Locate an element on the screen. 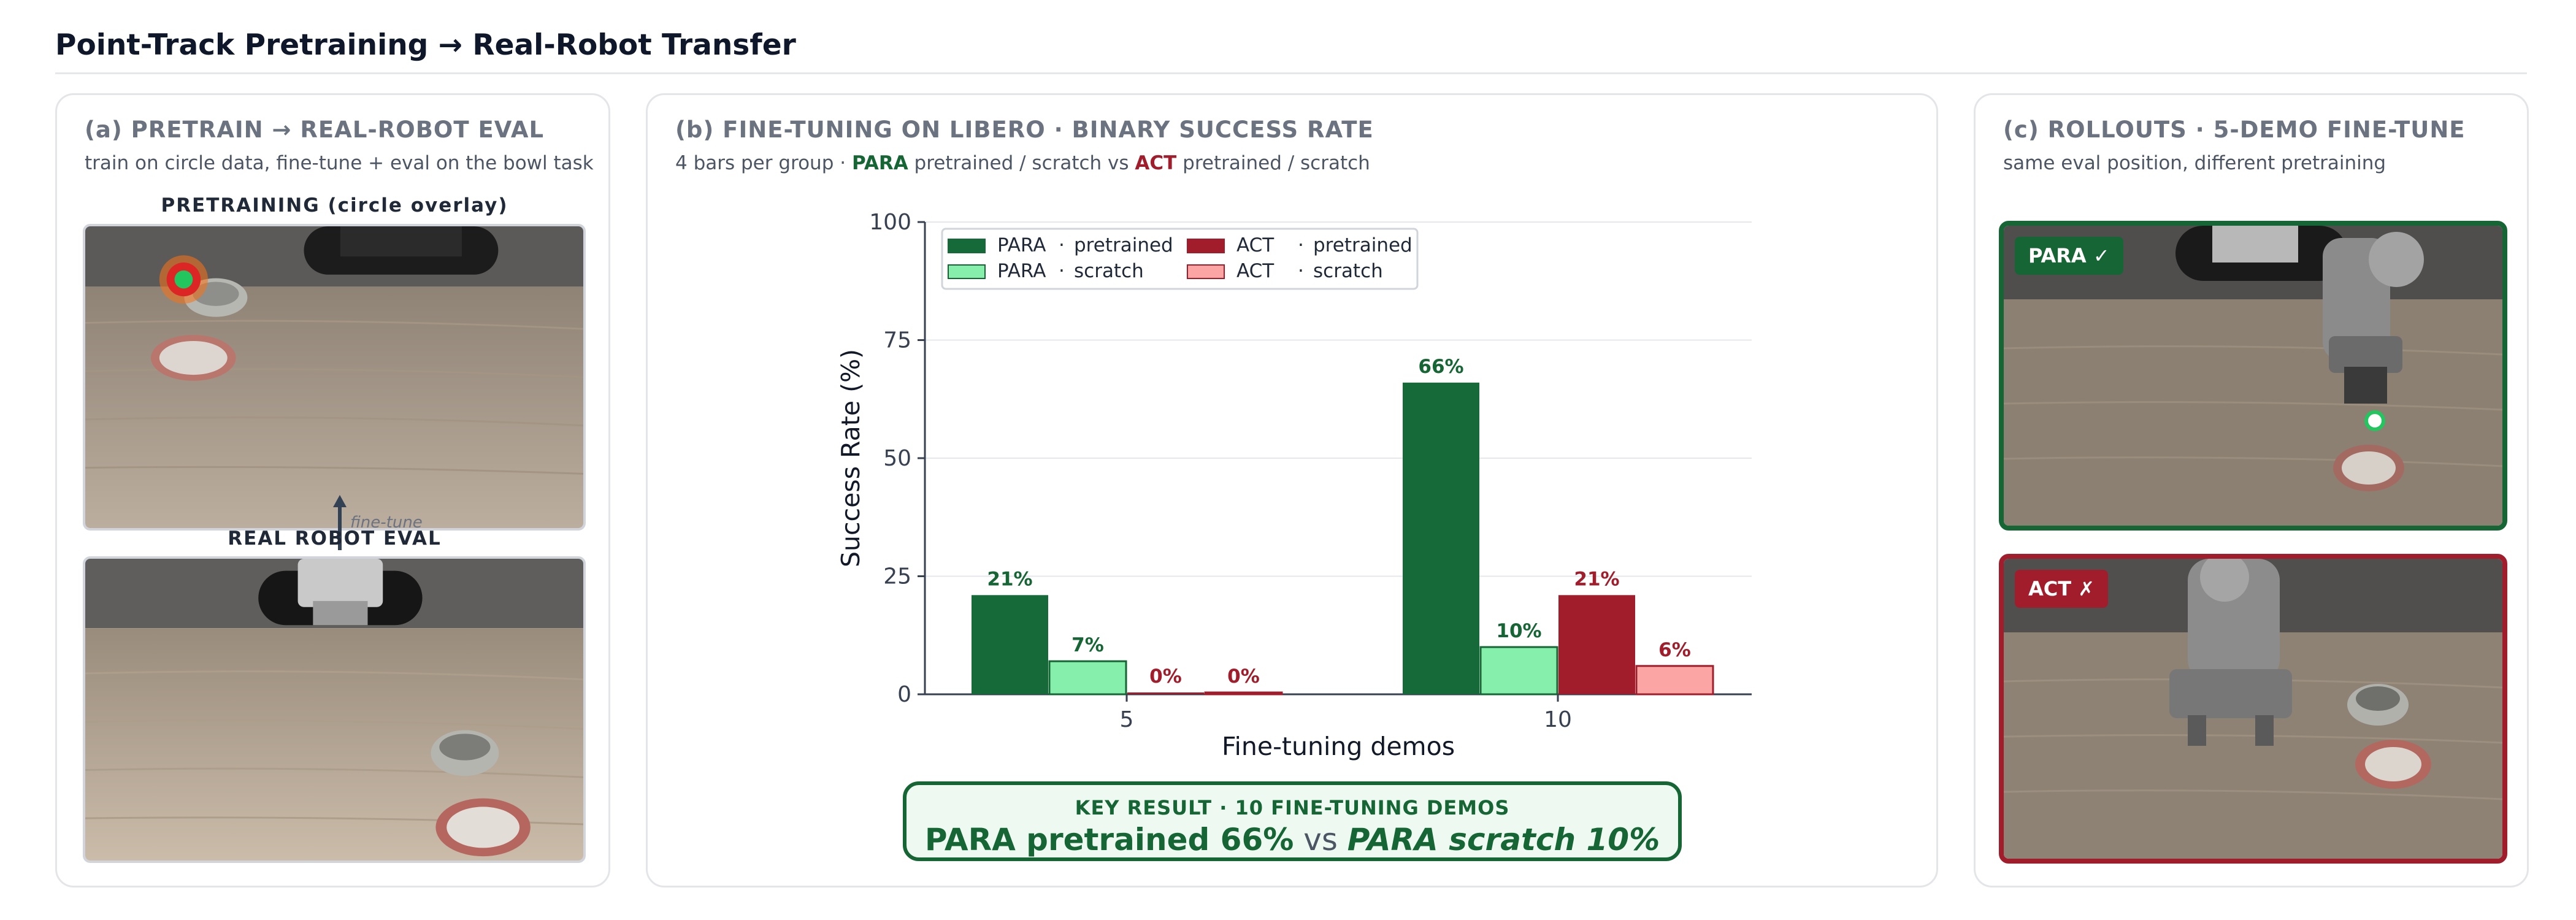  key-result-line: PARA pretrained 66% vs PARA scratch 10% is located at coordinates (1292, 839).